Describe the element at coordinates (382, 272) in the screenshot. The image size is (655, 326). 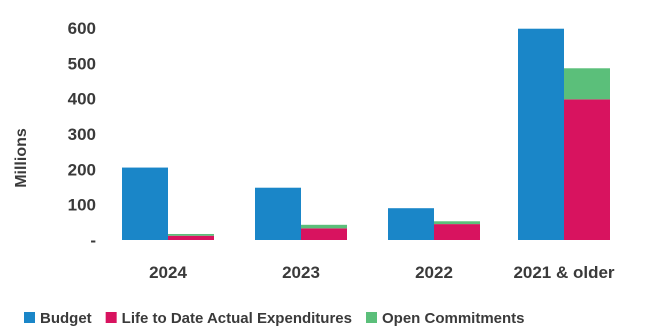
I see `x-axis: 2024 2023 2022 2021 & older` at that location.